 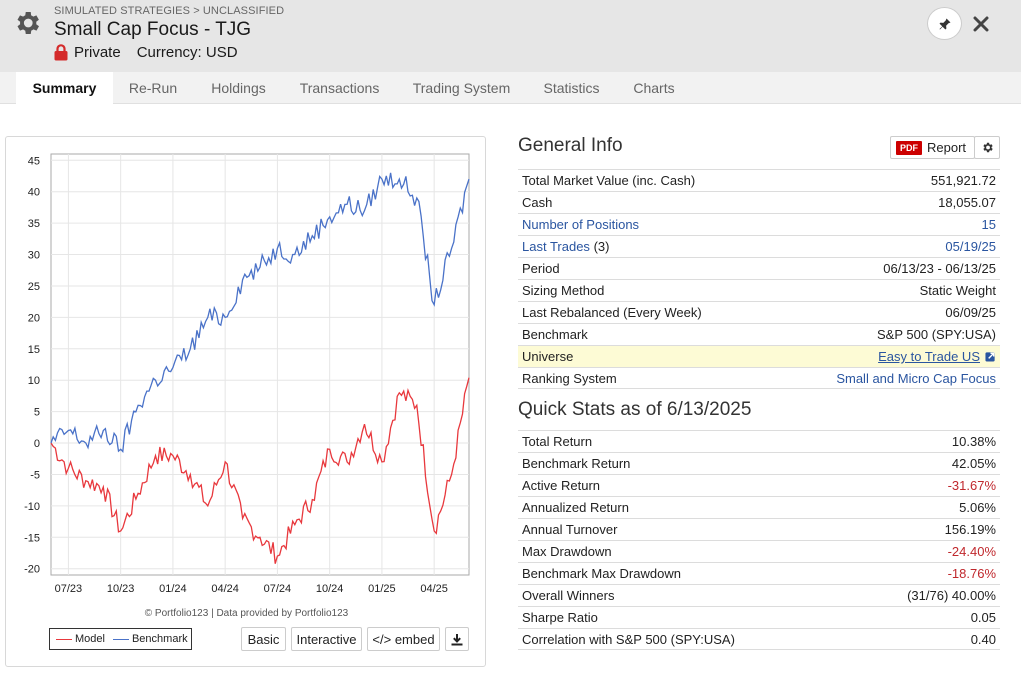 I want to click on y-tick-label: 10, so click(x=34, y=381).